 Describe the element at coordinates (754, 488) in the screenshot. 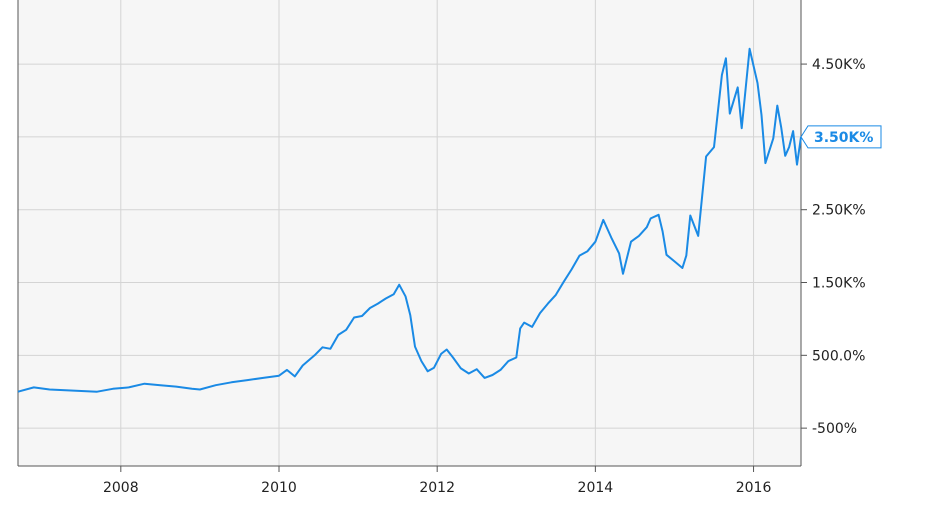

I see `x-tick-label: 2016` at that location.